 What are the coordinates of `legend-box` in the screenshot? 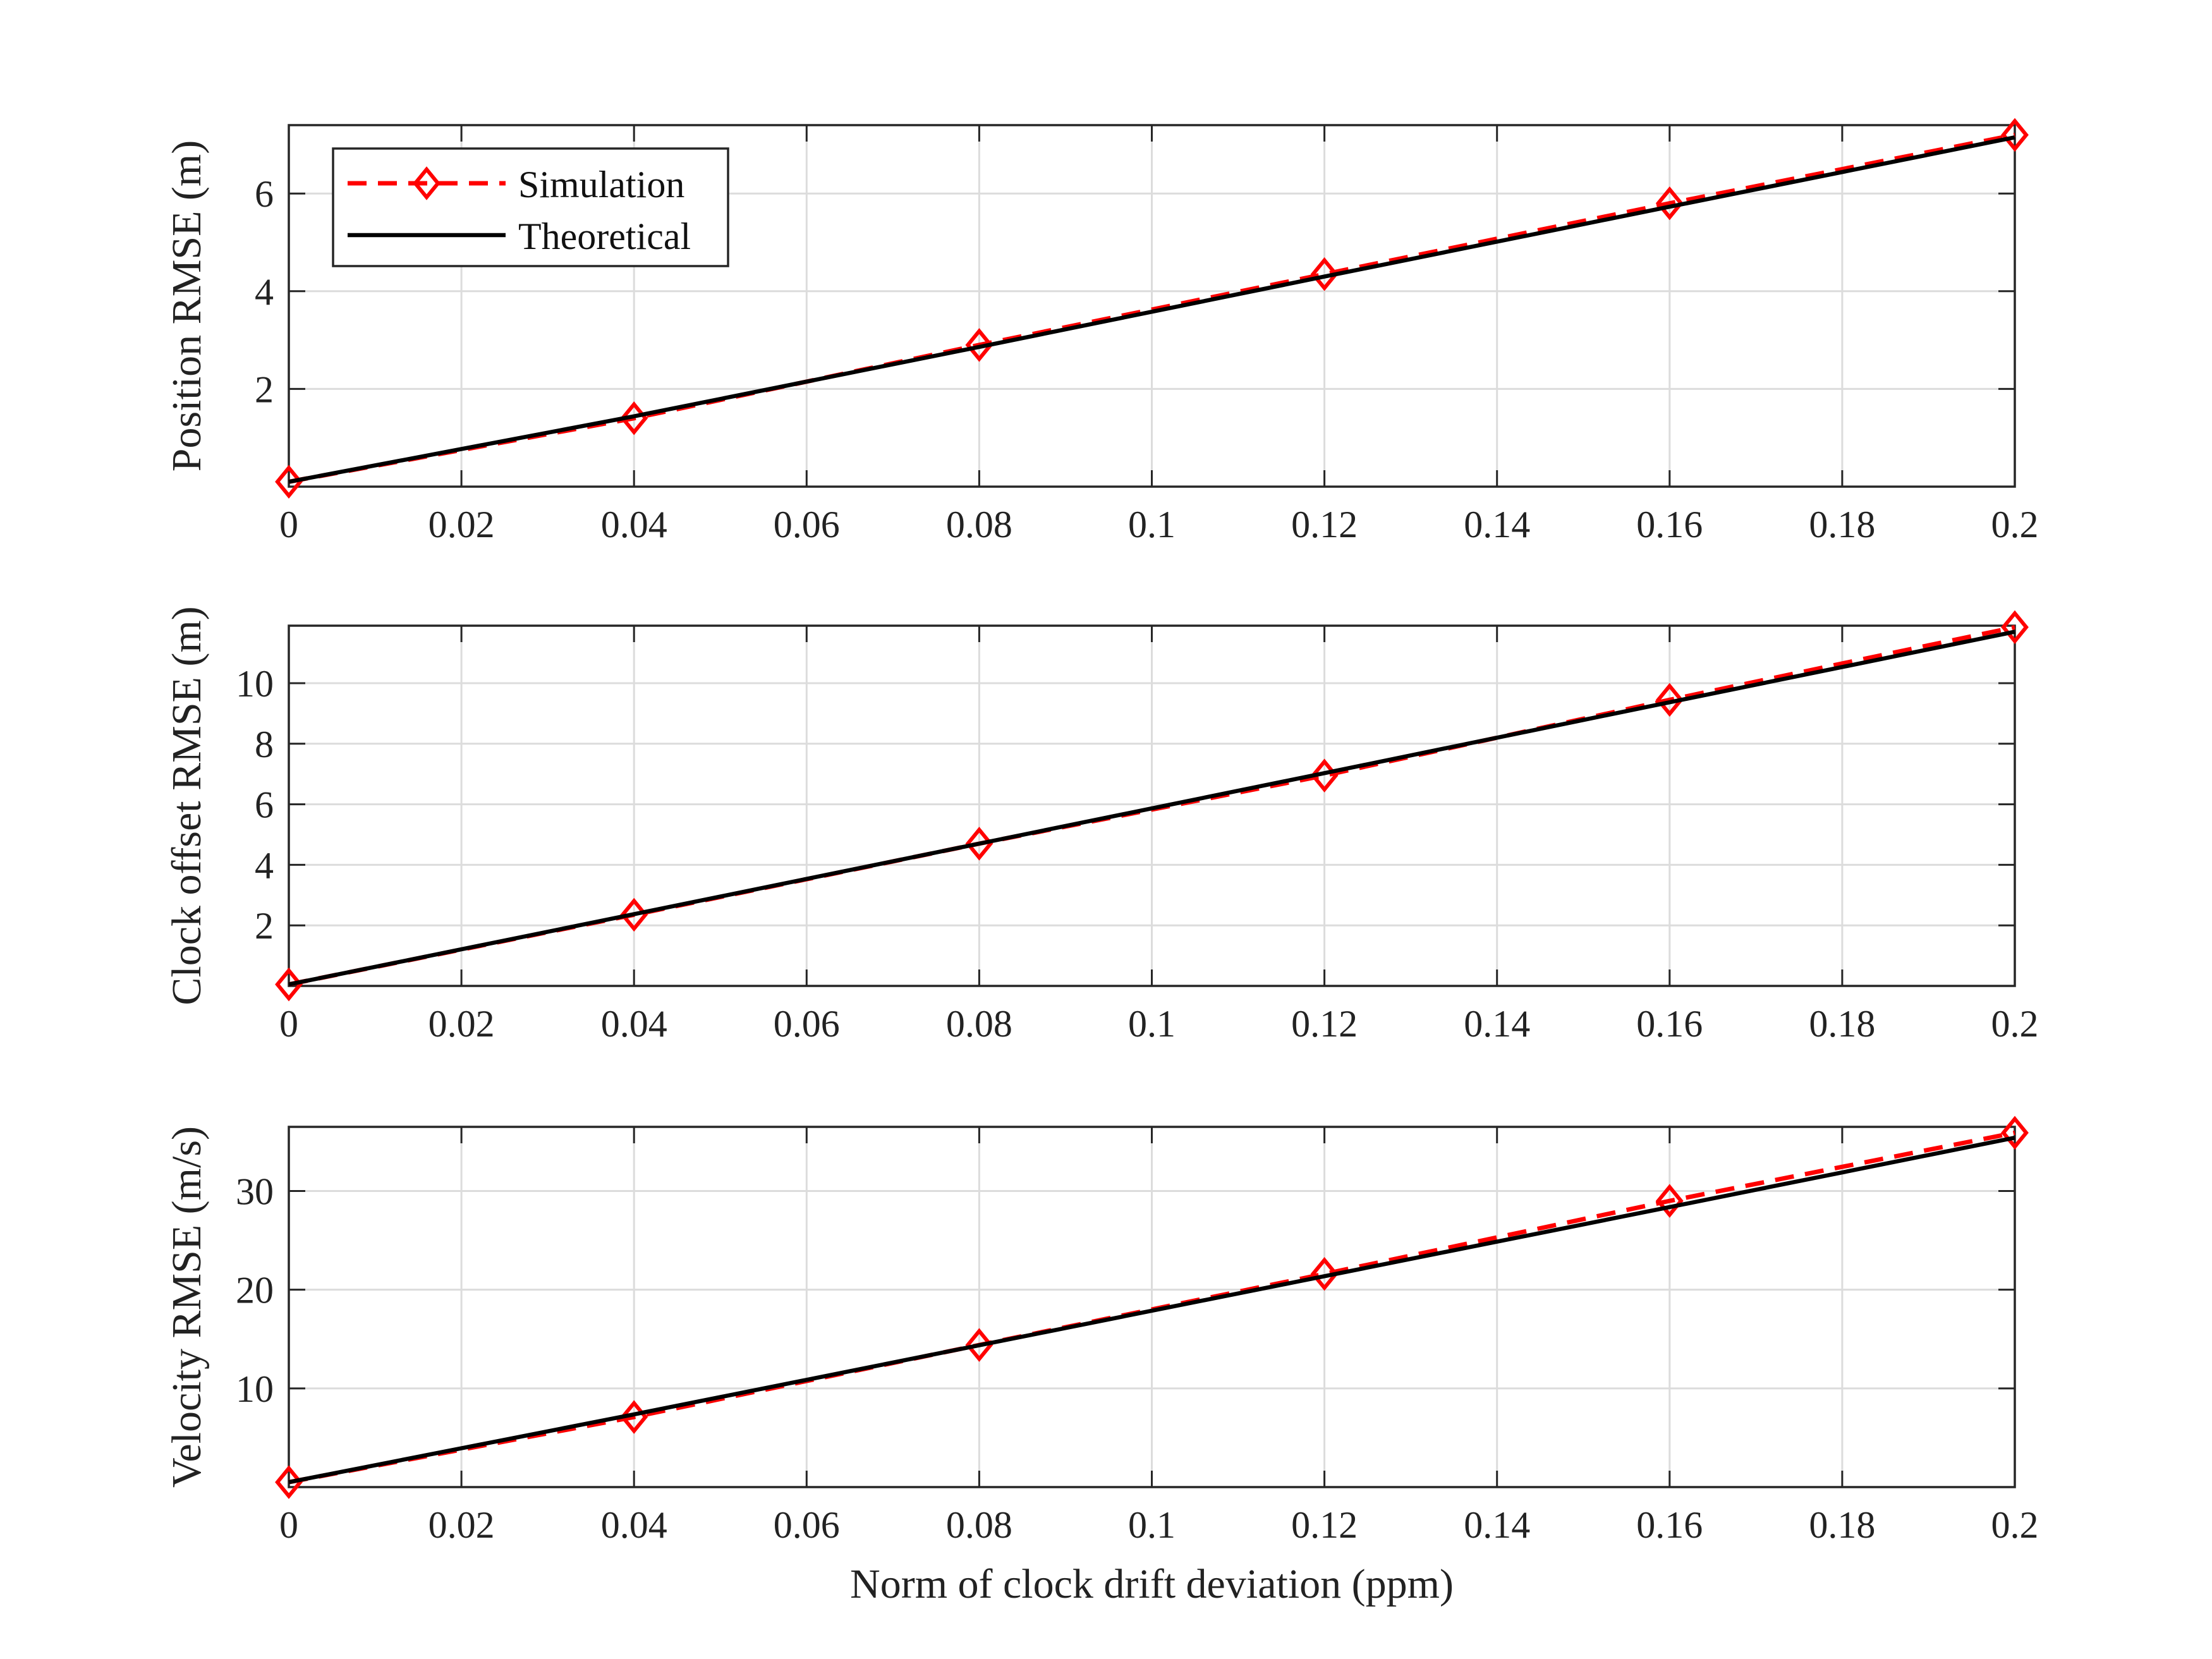 It's located at (530, 207).